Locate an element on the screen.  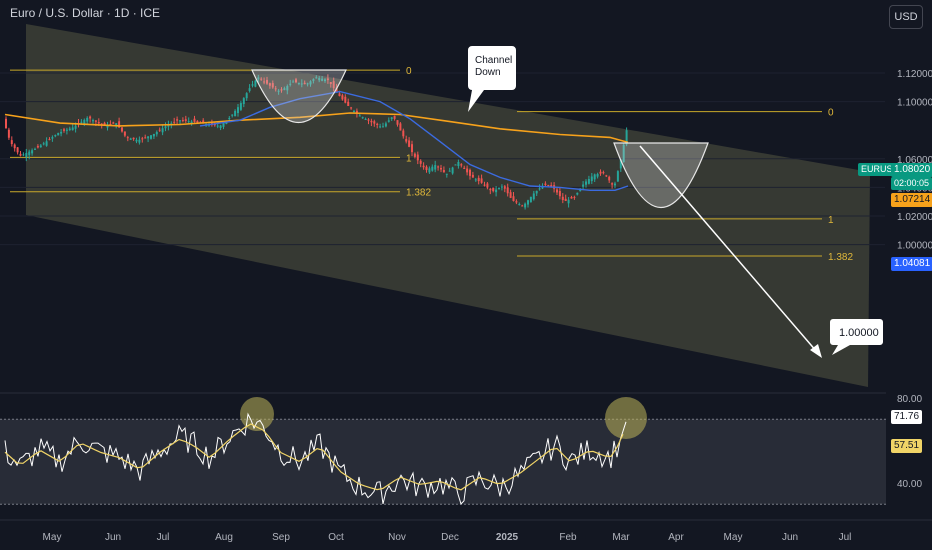
last-price-value: 1.08020 is located at coordinates (911, 170).